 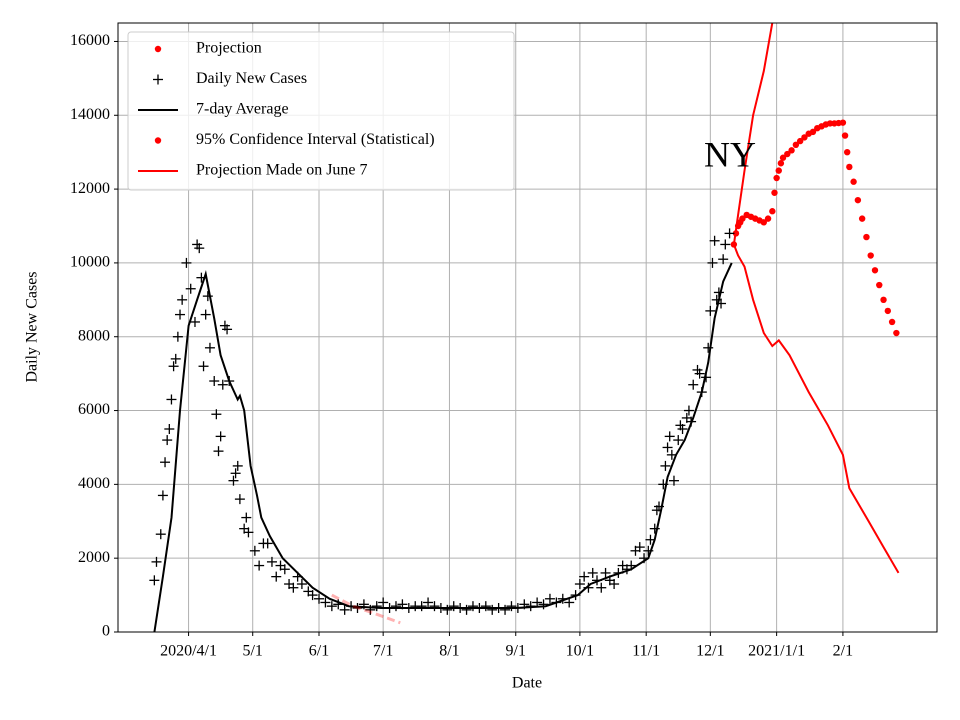 What do you see at coordinates (229, 48) in the screenshot?
I see `legend-label: Projection` at bounding box center [229, 48].